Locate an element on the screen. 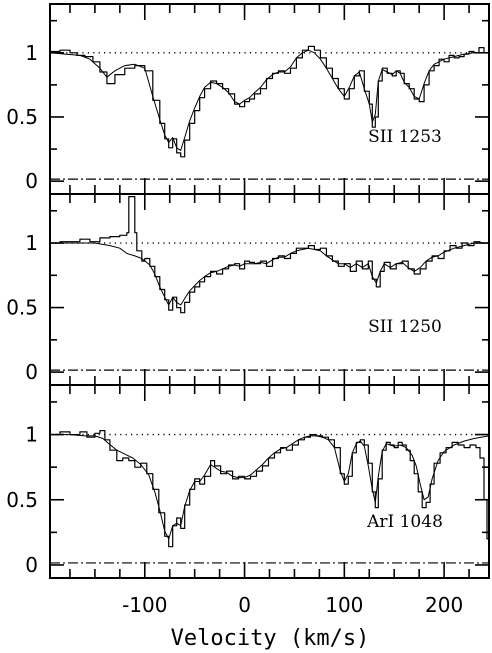 This screenshot has height=653, width=492. panel-label: ArI 1048 is located at coordinates (404, 522).